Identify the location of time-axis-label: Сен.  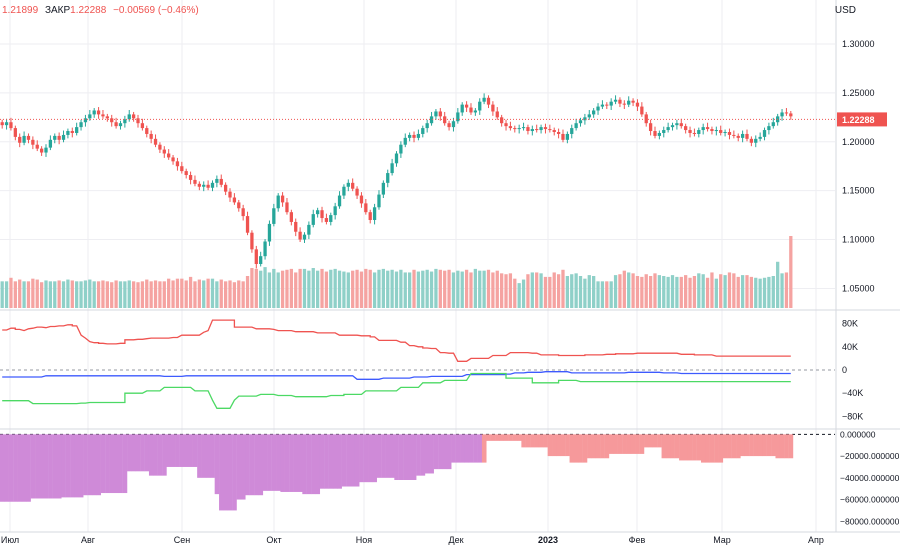
(182, 540).